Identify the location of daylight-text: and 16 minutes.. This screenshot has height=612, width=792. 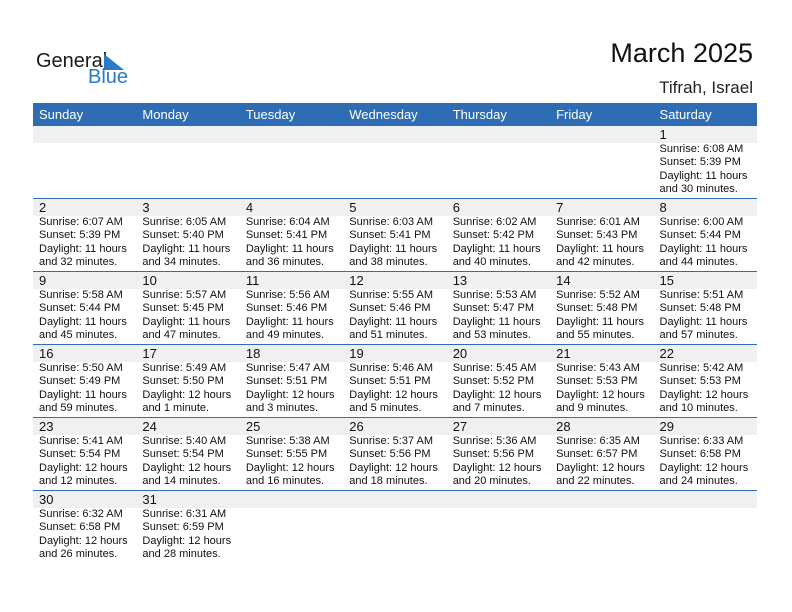
(285, 480).